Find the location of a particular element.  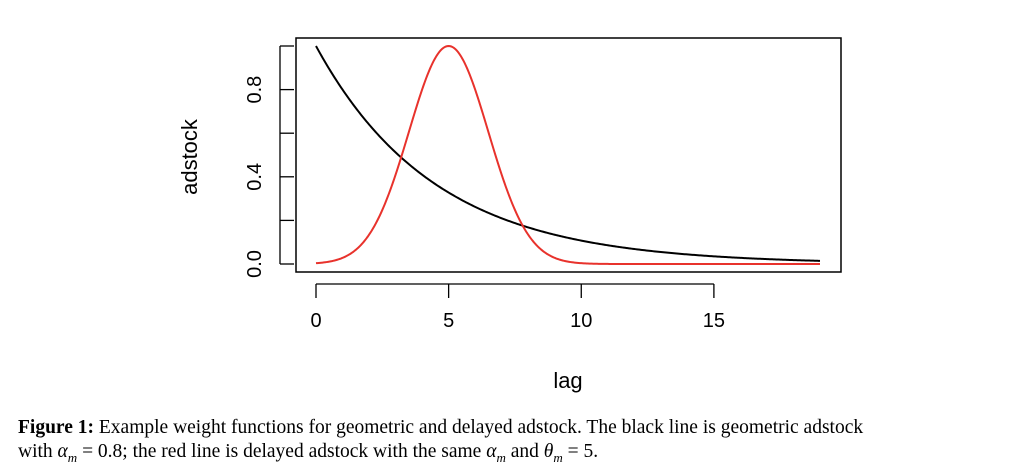

caption-and: and is located at coordinates (524, 451).